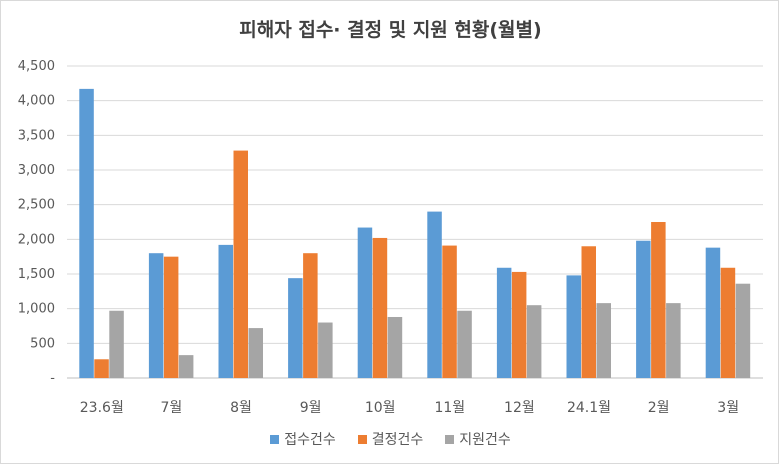 This screenshot has height=465, width=779. Describe the element at coordinates (52, 378) in the screenshot. I see `y-tick-label: -` at that location.